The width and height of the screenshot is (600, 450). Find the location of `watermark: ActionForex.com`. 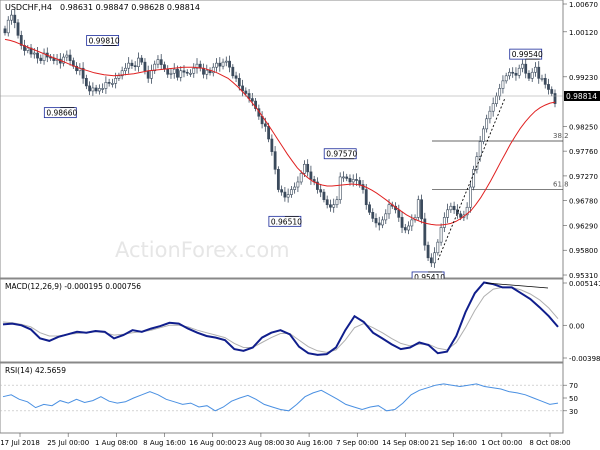

watermark: ActionForex.com is located at coordinates (202, 250).